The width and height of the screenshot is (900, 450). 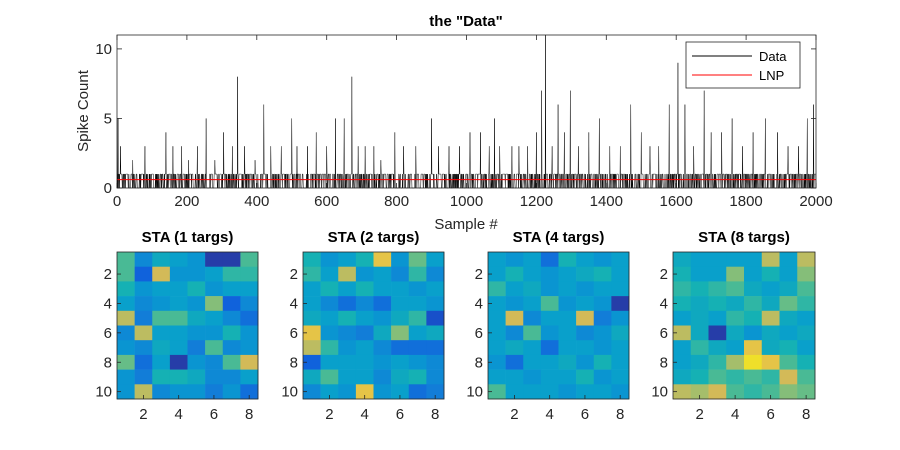 What do you see at coordinates (117, 201) in the screenshot?
I see `main-x-tick-label: 0` at bounding box center [117, 201].